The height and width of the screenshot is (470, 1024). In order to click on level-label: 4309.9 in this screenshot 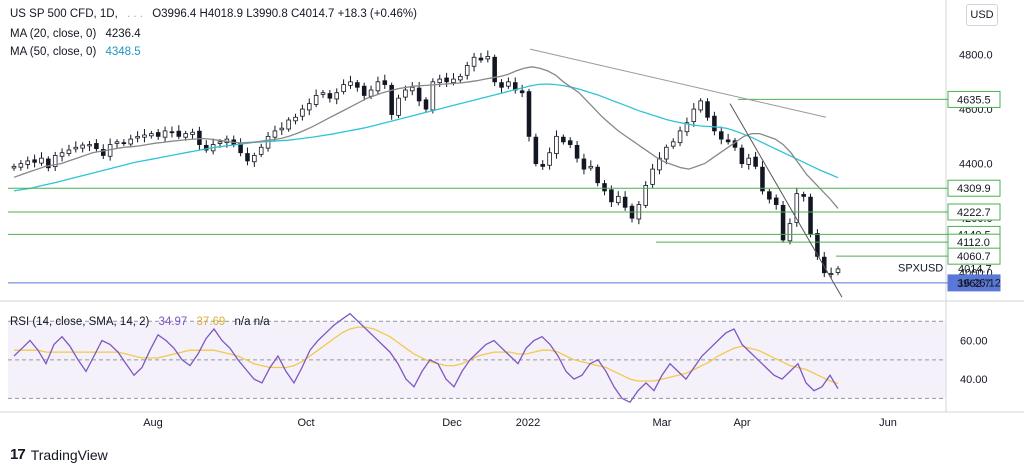, I will do `click(974, 189)`.